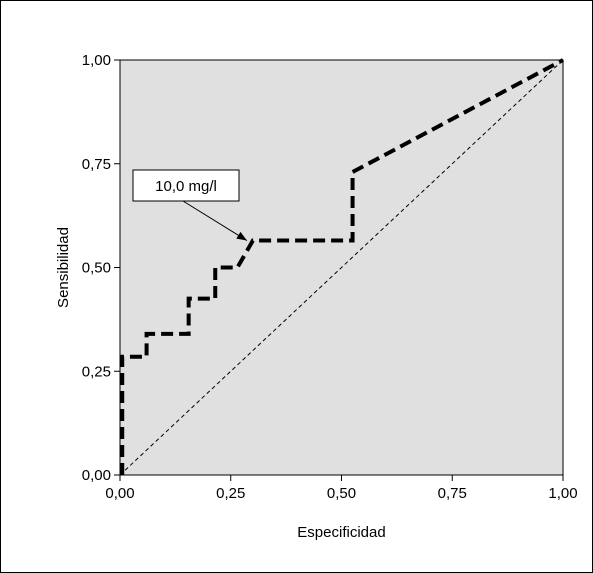 The width and height of the screenshot is (593, 573). Describe the element at coordinates (96, 475) in the screenshot. I see `y-tick-label: 0,00` at that location.